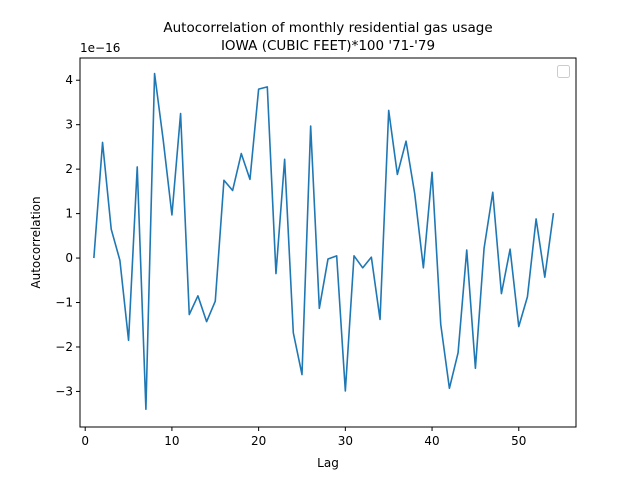 The height and width of the screenshot is (480, 640). I want to click on y-axis-offset-label: 1e−16, so click(100, 48).